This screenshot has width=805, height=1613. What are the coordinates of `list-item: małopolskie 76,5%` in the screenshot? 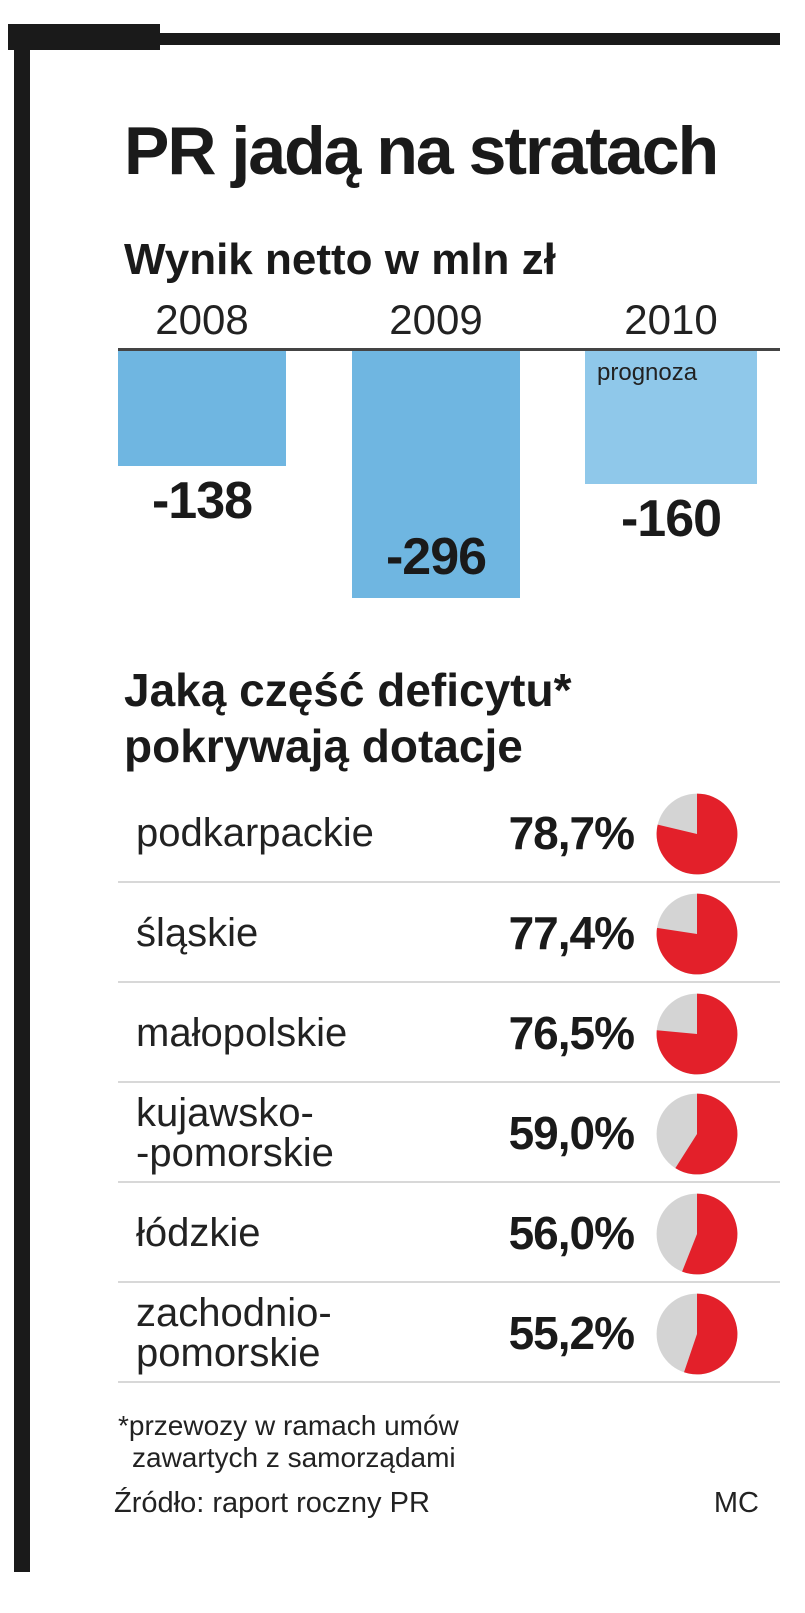 It's located at (449, 1033).